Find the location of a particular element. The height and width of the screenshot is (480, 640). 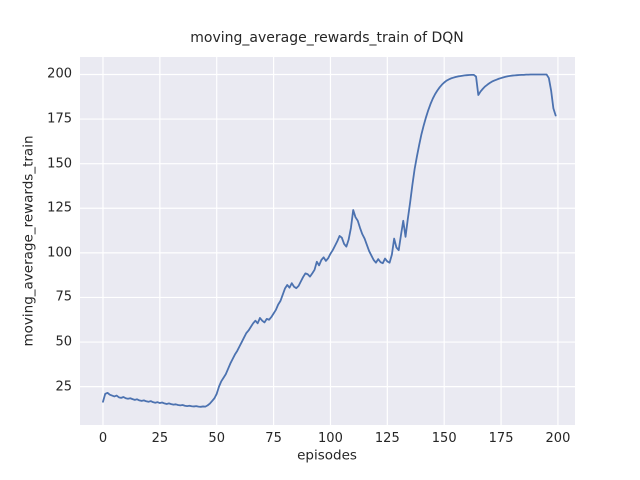

x-axis-label: episodes is located at coordinates (327, 455).